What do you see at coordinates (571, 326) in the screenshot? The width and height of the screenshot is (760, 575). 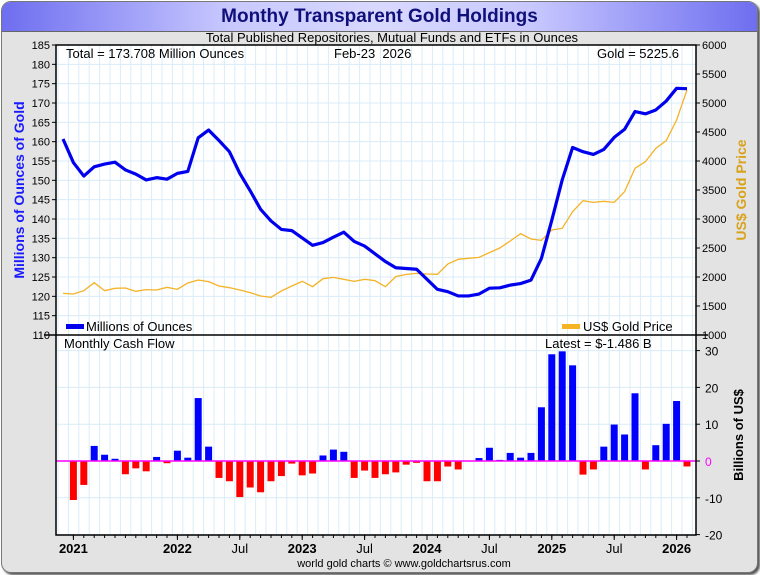 I see `legend-gold-swatch` at bounding box center [571, 326].